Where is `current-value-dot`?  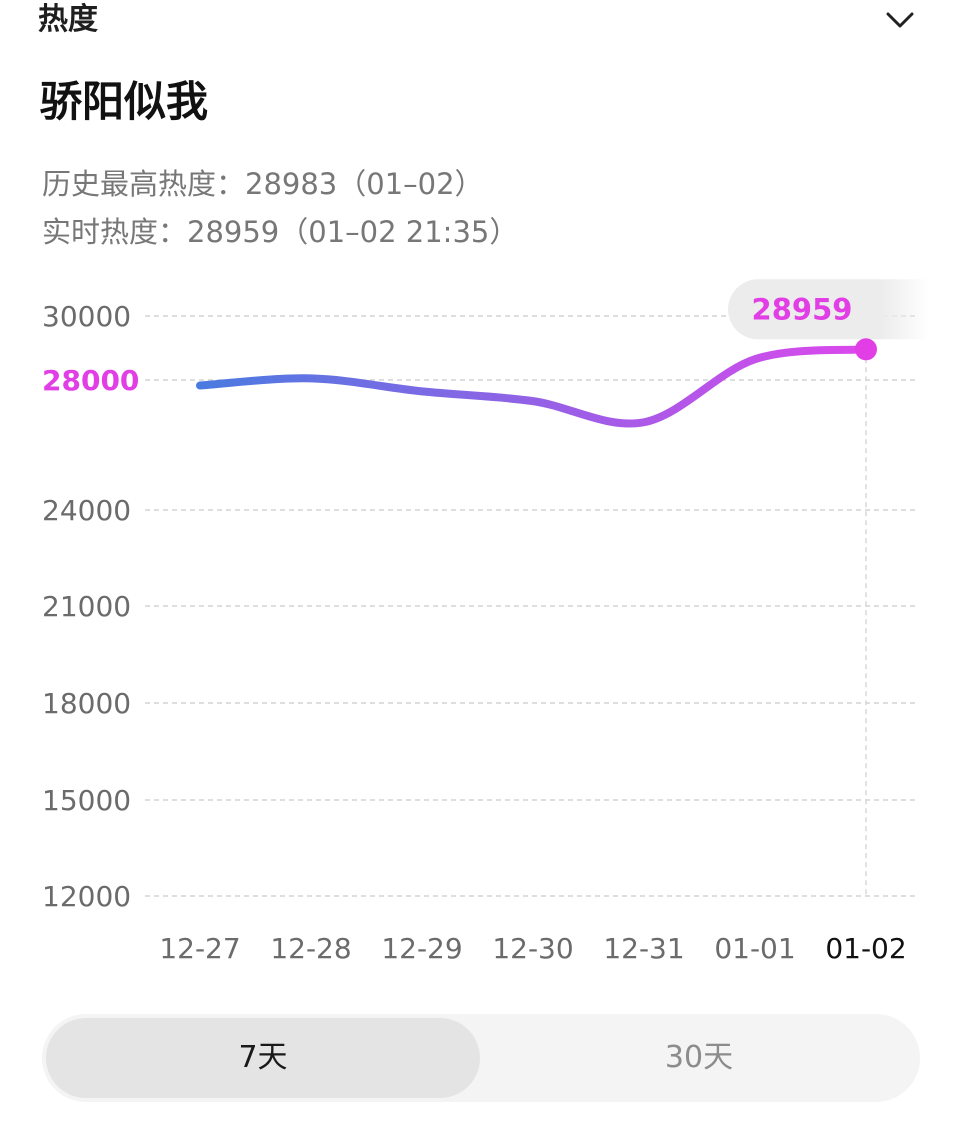
current-value-dot is located at coordinates (866, 349).